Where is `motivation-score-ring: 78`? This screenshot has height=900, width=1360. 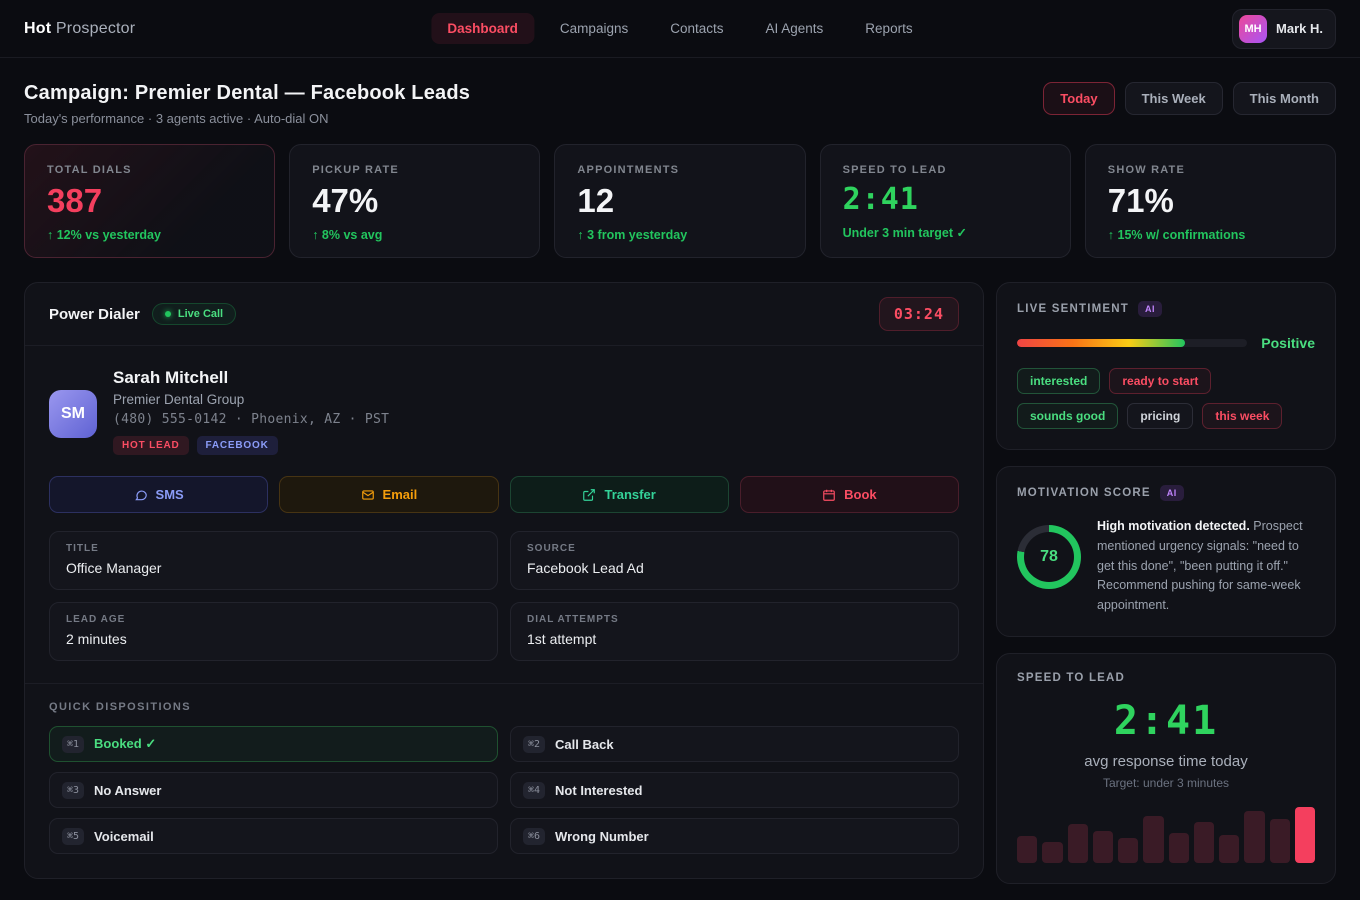
motivation-score-ring: 78 is located at coordinates (1049, 557).